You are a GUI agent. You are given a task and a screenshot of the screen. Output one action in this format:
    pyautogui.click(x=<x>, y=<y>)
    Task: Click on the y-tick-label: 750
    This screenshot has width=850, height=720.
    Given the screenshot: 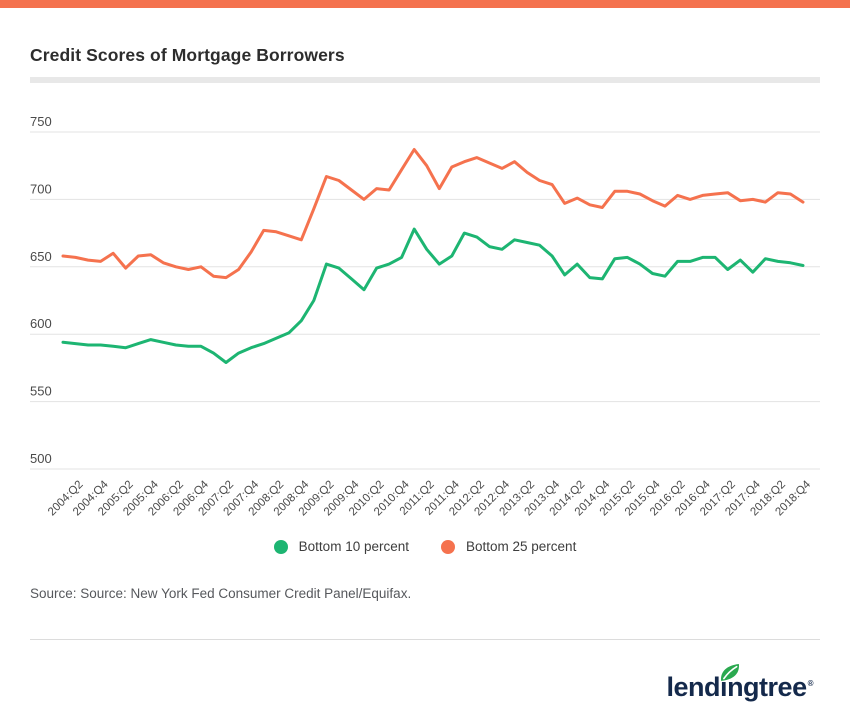 What is the action you would take?
    pyautogui.click(x=41, y=121)
    